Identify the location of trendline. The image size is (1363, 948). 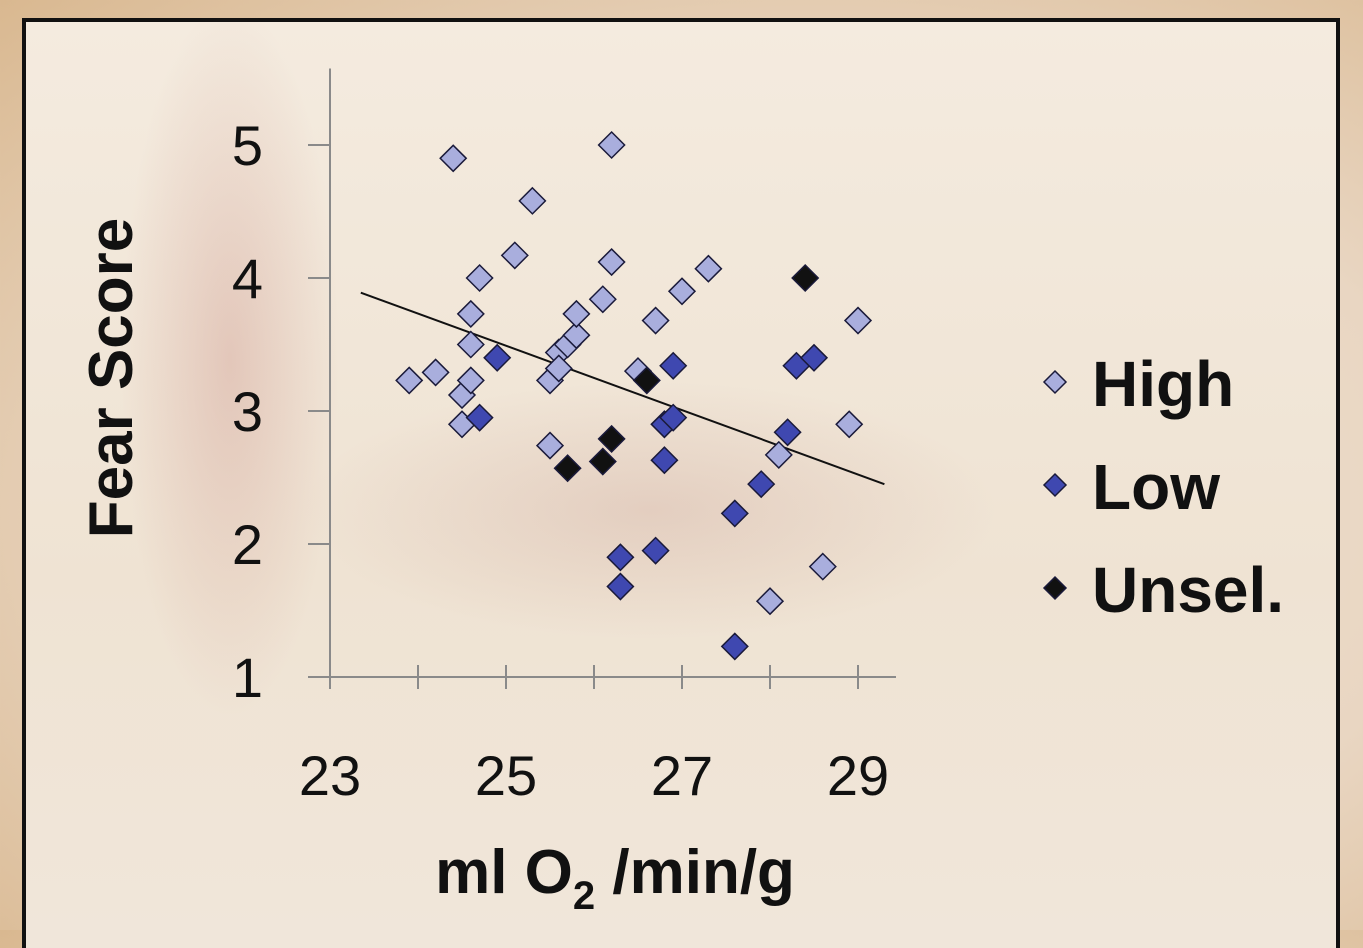
(622, 388).